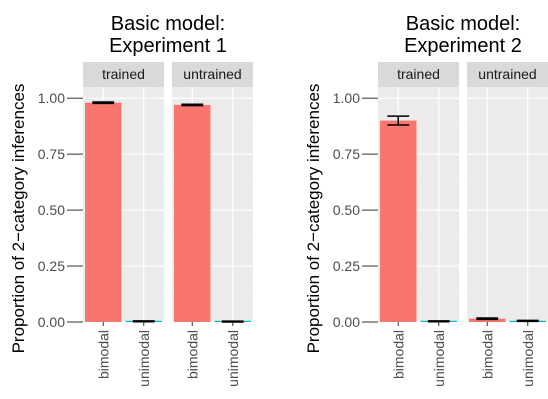 This screenshot has height=399, width=548. Describe the element at coordinates (463, 46) in the screenshot. I see `chart-title-line: Experiment 2` at that location.